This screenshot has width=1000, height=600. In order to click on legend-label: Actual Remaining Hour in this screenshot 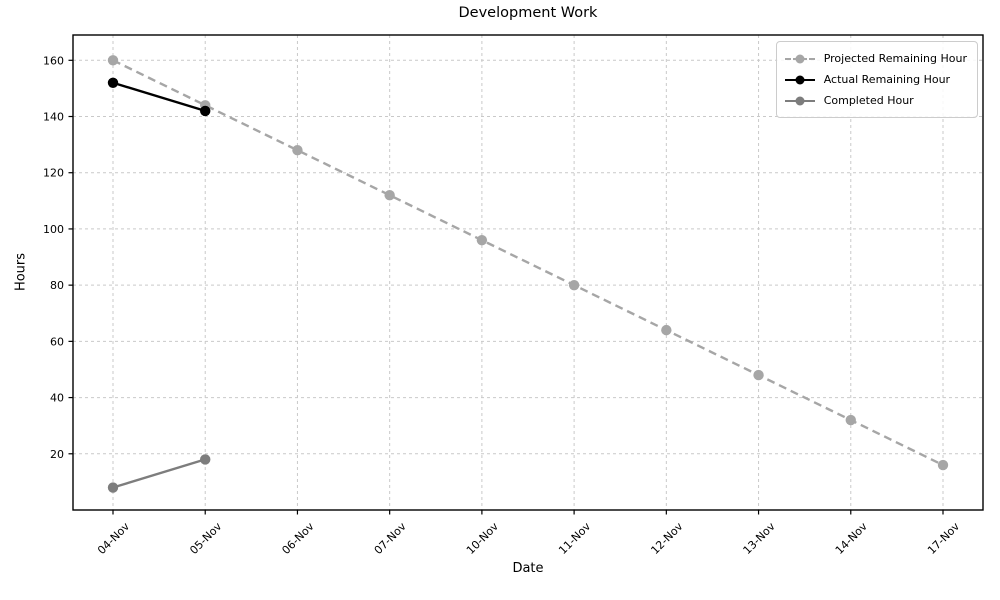, I will do `click(887, 79)`.